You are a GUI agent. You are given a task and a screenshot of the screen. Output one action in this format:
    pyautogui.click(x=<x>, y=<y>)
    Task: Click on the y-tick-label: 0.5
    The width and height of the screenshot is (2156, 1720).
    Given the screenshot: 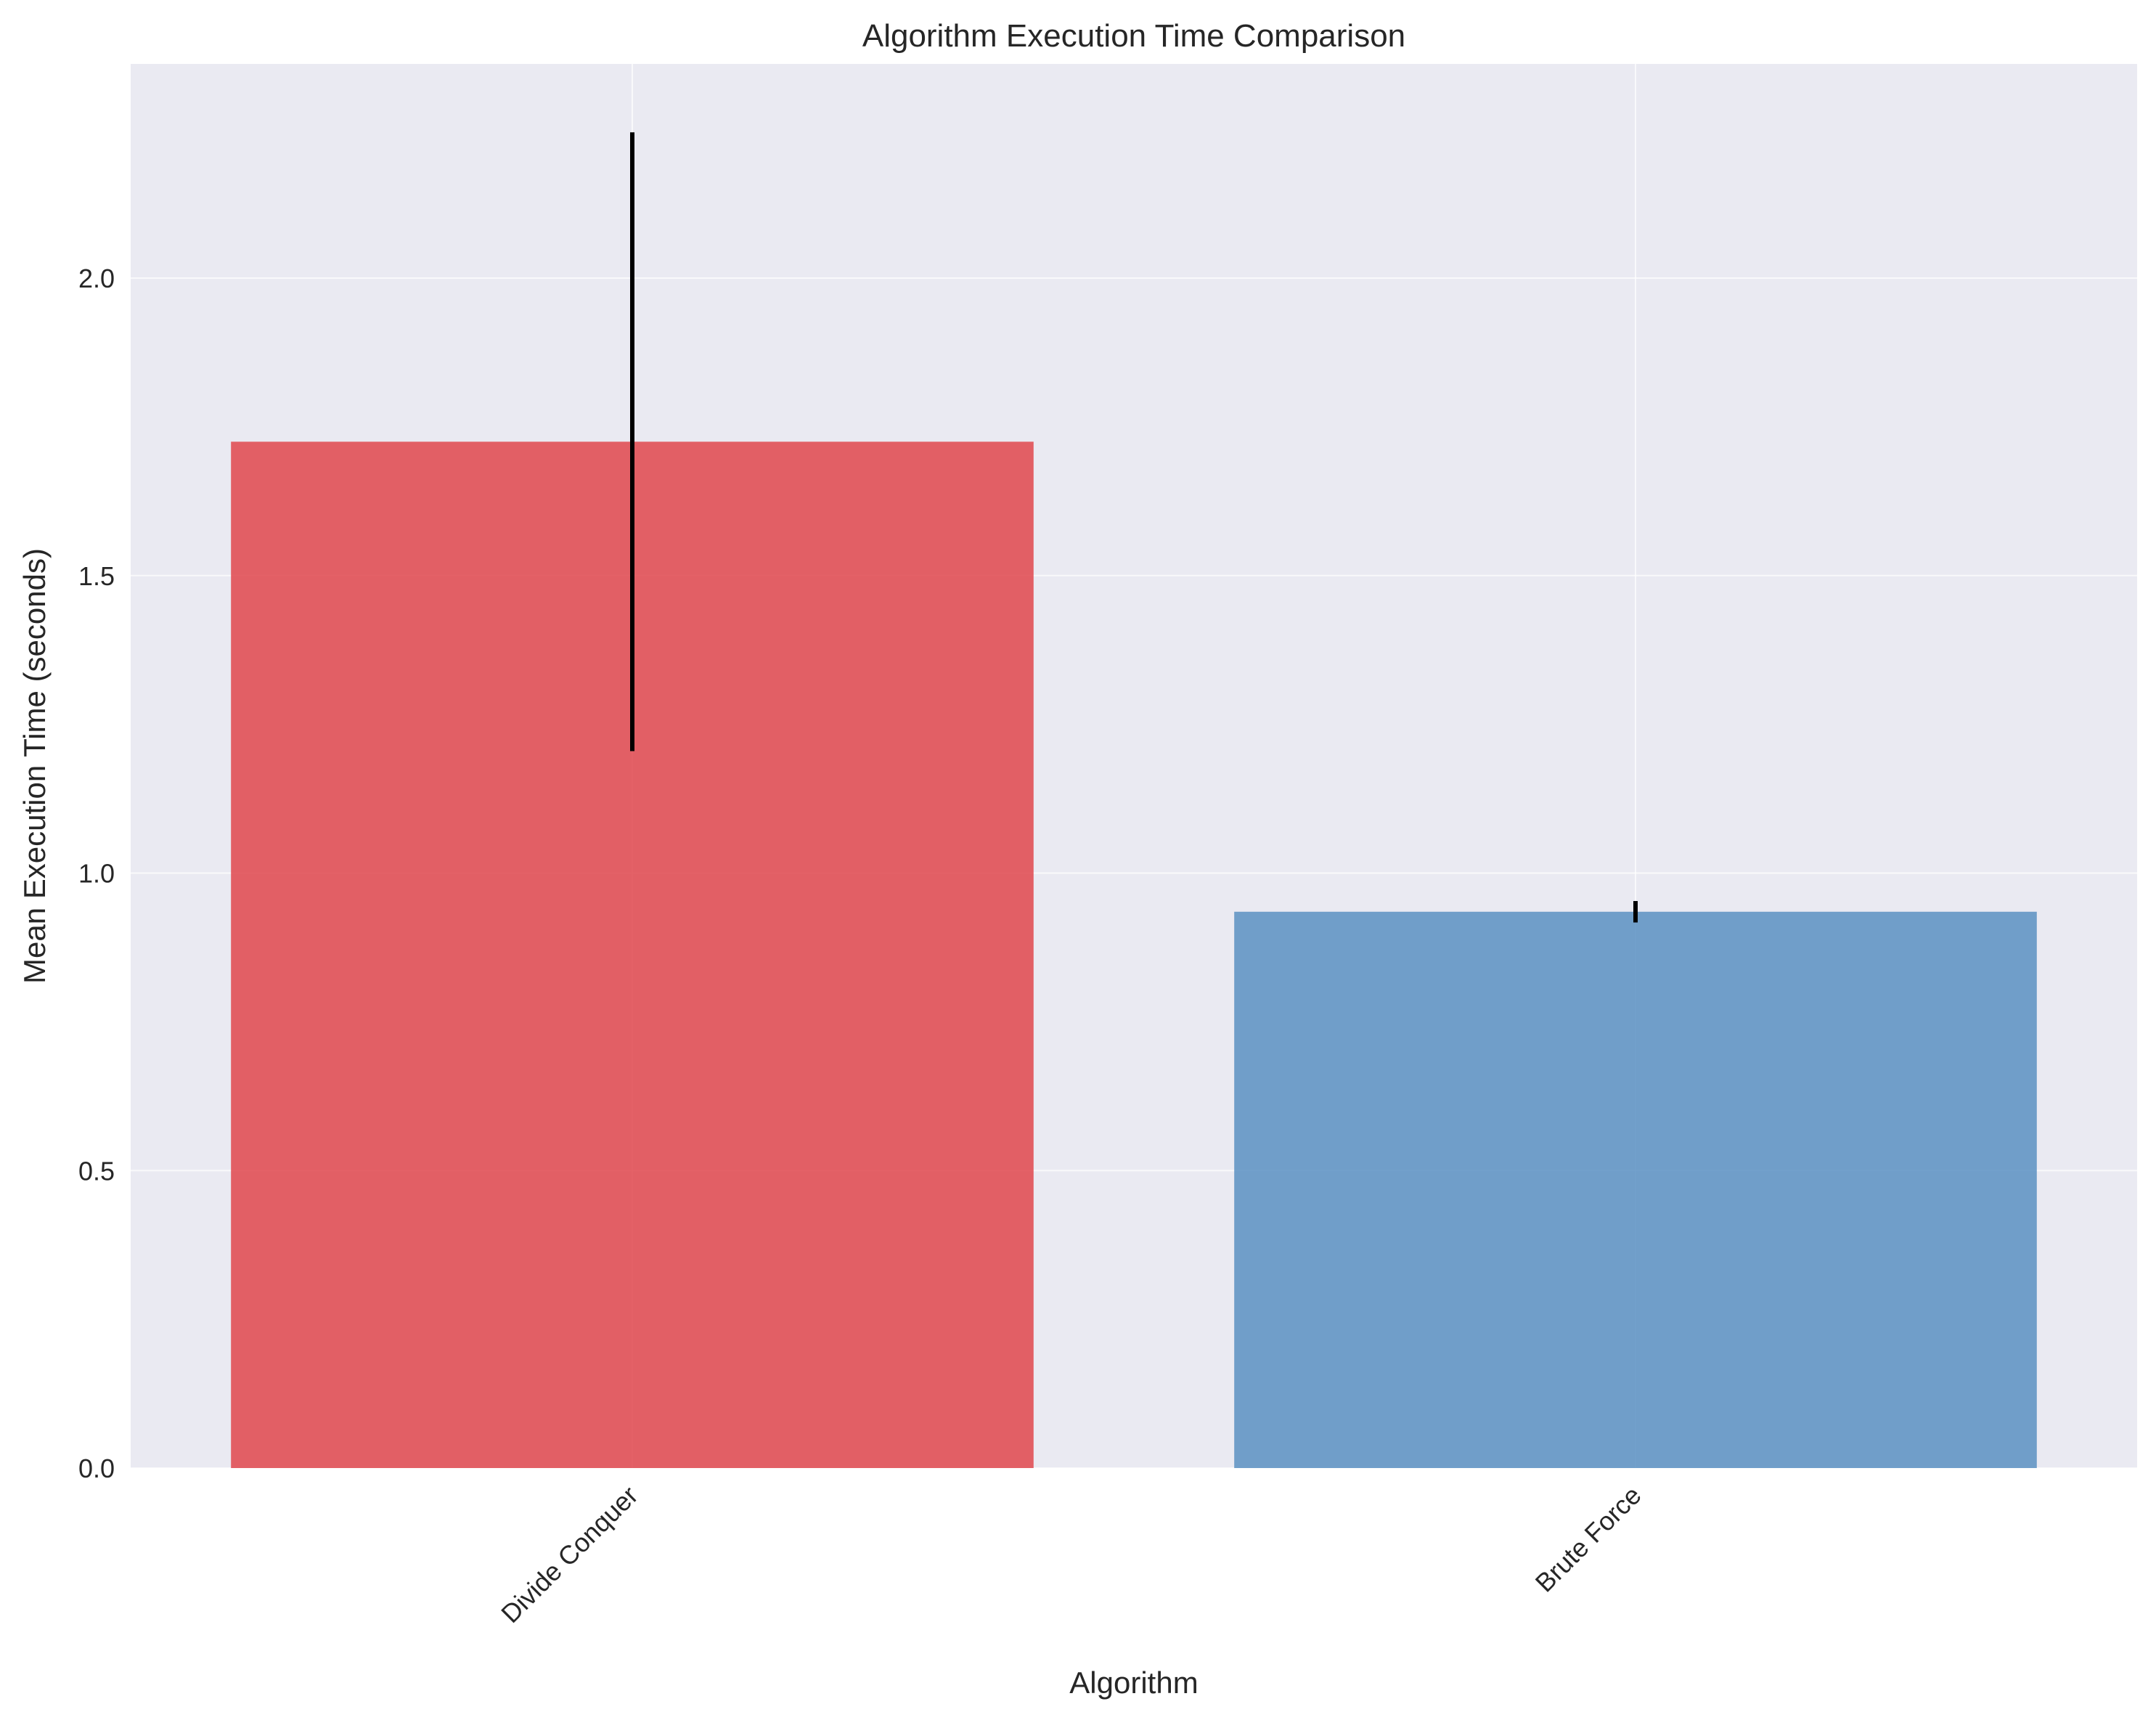 What is the action you would take?
    pyautogui.click(x=97, y=1171)
    